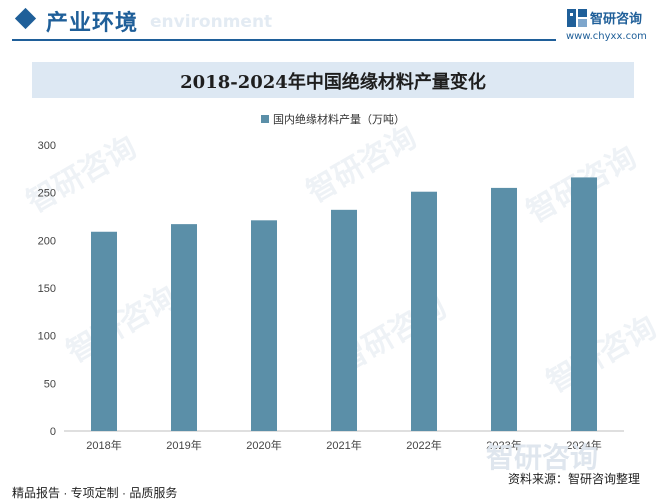 The width and height of the screenshot is (666, 504). Describe the element at coordinates (339, 120) in the screenshot. I see `legend-label: 国内绝缘材料产量（万吨）` at that location.